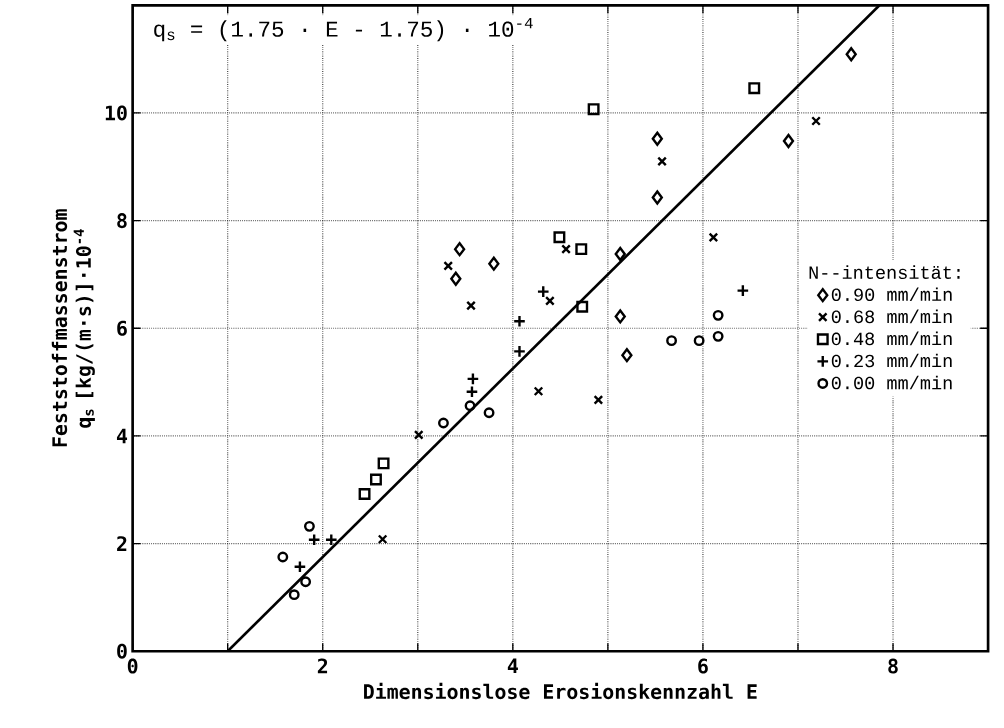 Image resolution: width=1004 pixels, height=728 pixels. What do you see at coordinates (891, 294) in the screenshot?
I see `legend-label: 0.90 mm/min` at bounding box center [891, 294].